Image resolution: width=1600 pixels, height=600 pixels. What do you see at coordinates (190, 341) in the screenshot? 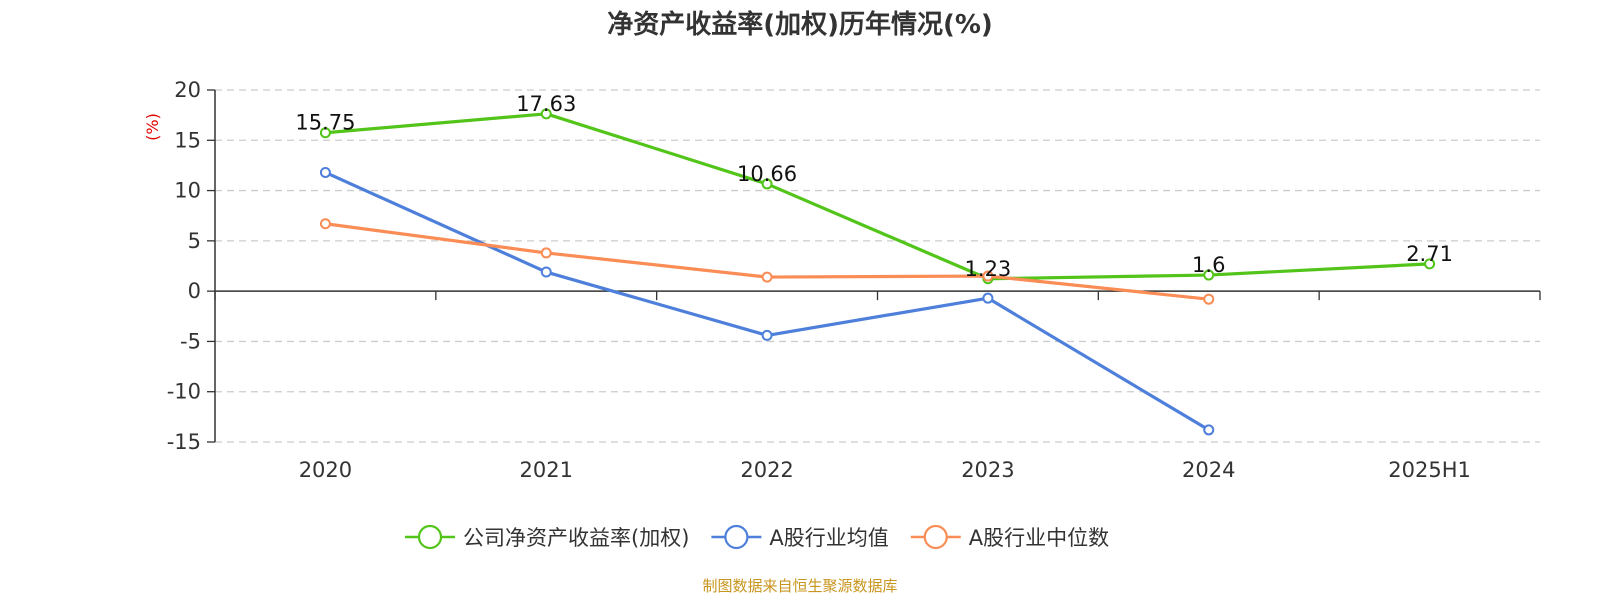
I see `y-tick-label: -5` at bounding box center [190, 341].